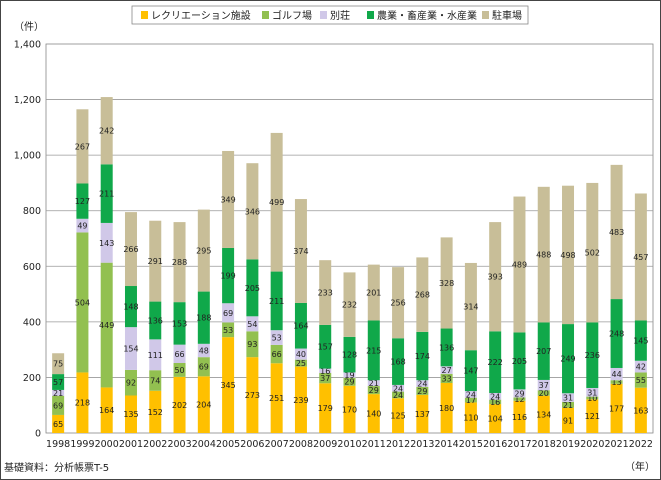 The image size is (661, 480). What do you see at coordinates (567, 359) in the screenshot?
I see `data-label: 249` at bounding box center [567, 359].